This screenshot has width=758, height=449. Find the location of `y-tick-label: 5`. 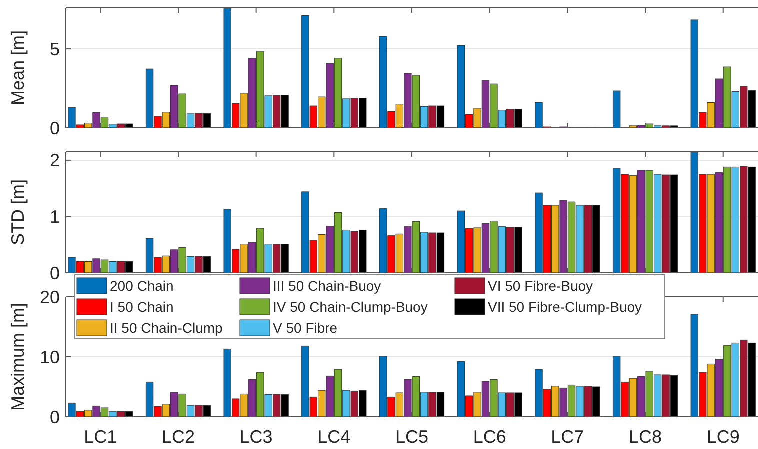

y-tick-label: 5 is located at coordinates (55, 49).